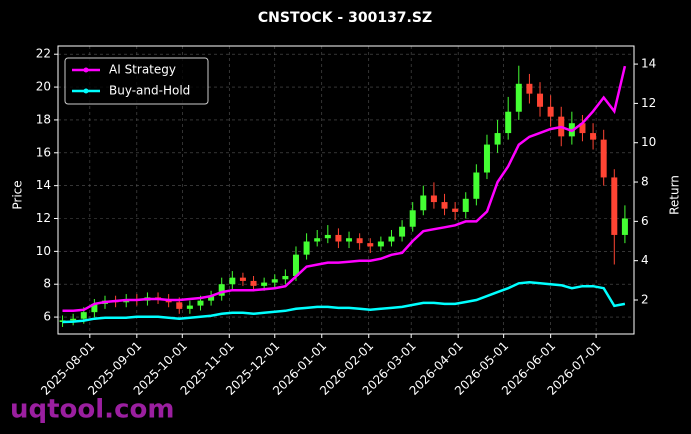 This screenshot has width=691, height=434. Describe the element at coordinates (345, 18) in the screenshot. I see `chart-title: CNSTOCK - 300137.SZ` at that location.